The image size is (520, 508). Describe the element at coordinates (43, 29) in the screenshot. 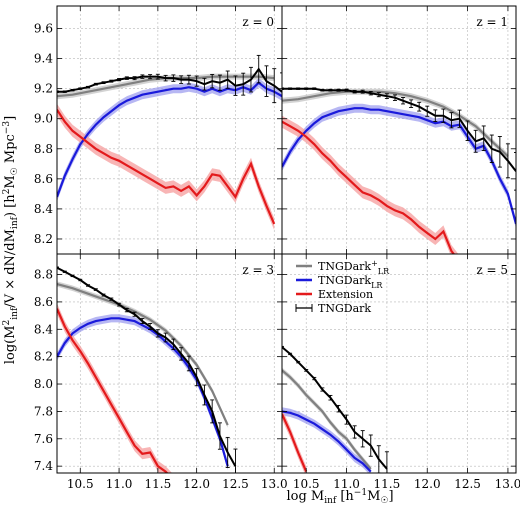

I see `y-tick-label: 9.6` at that location.